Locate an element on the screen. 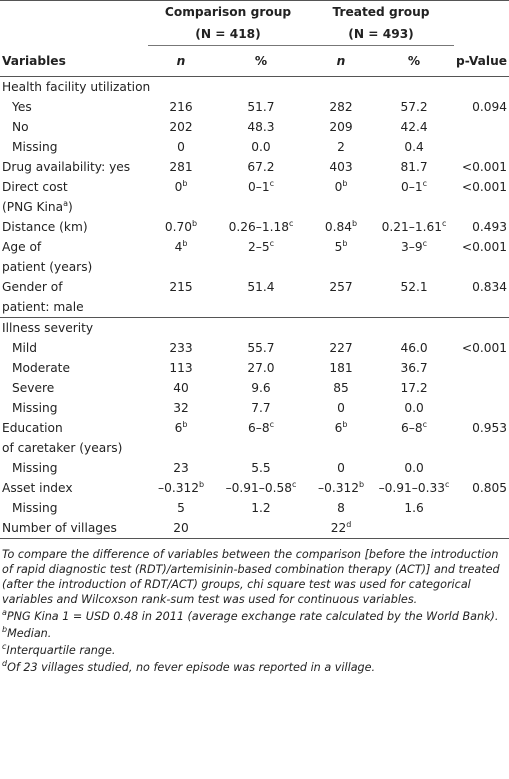 The width and height of the screenshot is (509, 779). line: Age of is located at coordinates (74, 247).